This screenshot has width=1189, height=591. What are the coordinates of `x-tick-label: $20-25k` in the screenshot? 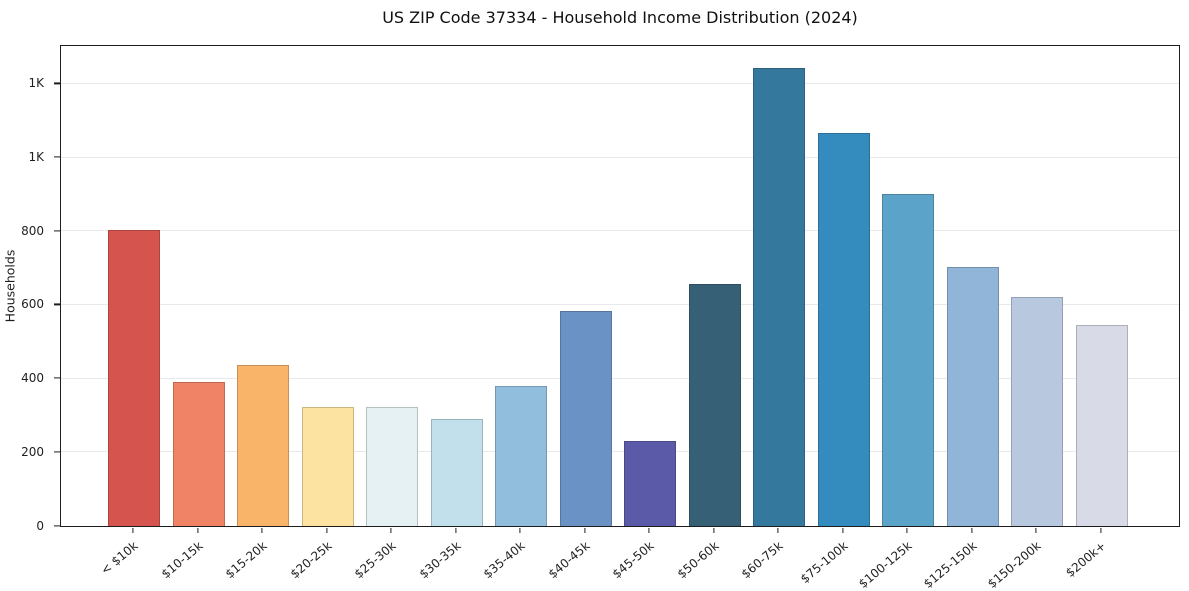 It's located at (310, 560).